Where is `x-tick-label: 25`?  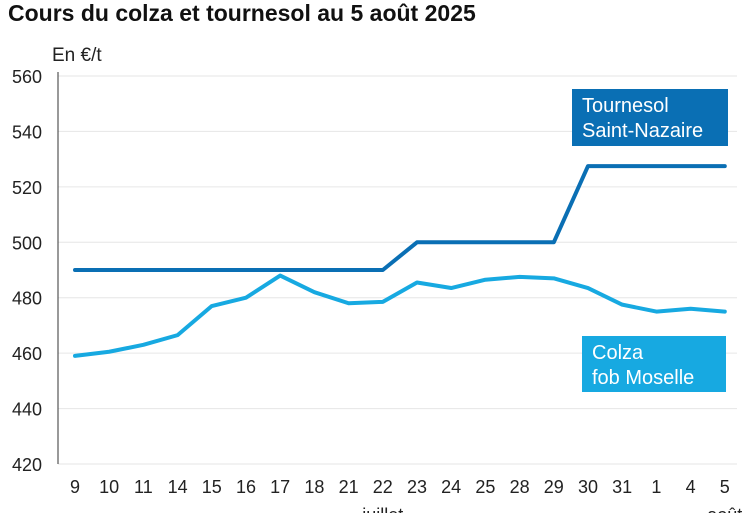 x-tick-label: 25 is located at coordinates (485, 487).